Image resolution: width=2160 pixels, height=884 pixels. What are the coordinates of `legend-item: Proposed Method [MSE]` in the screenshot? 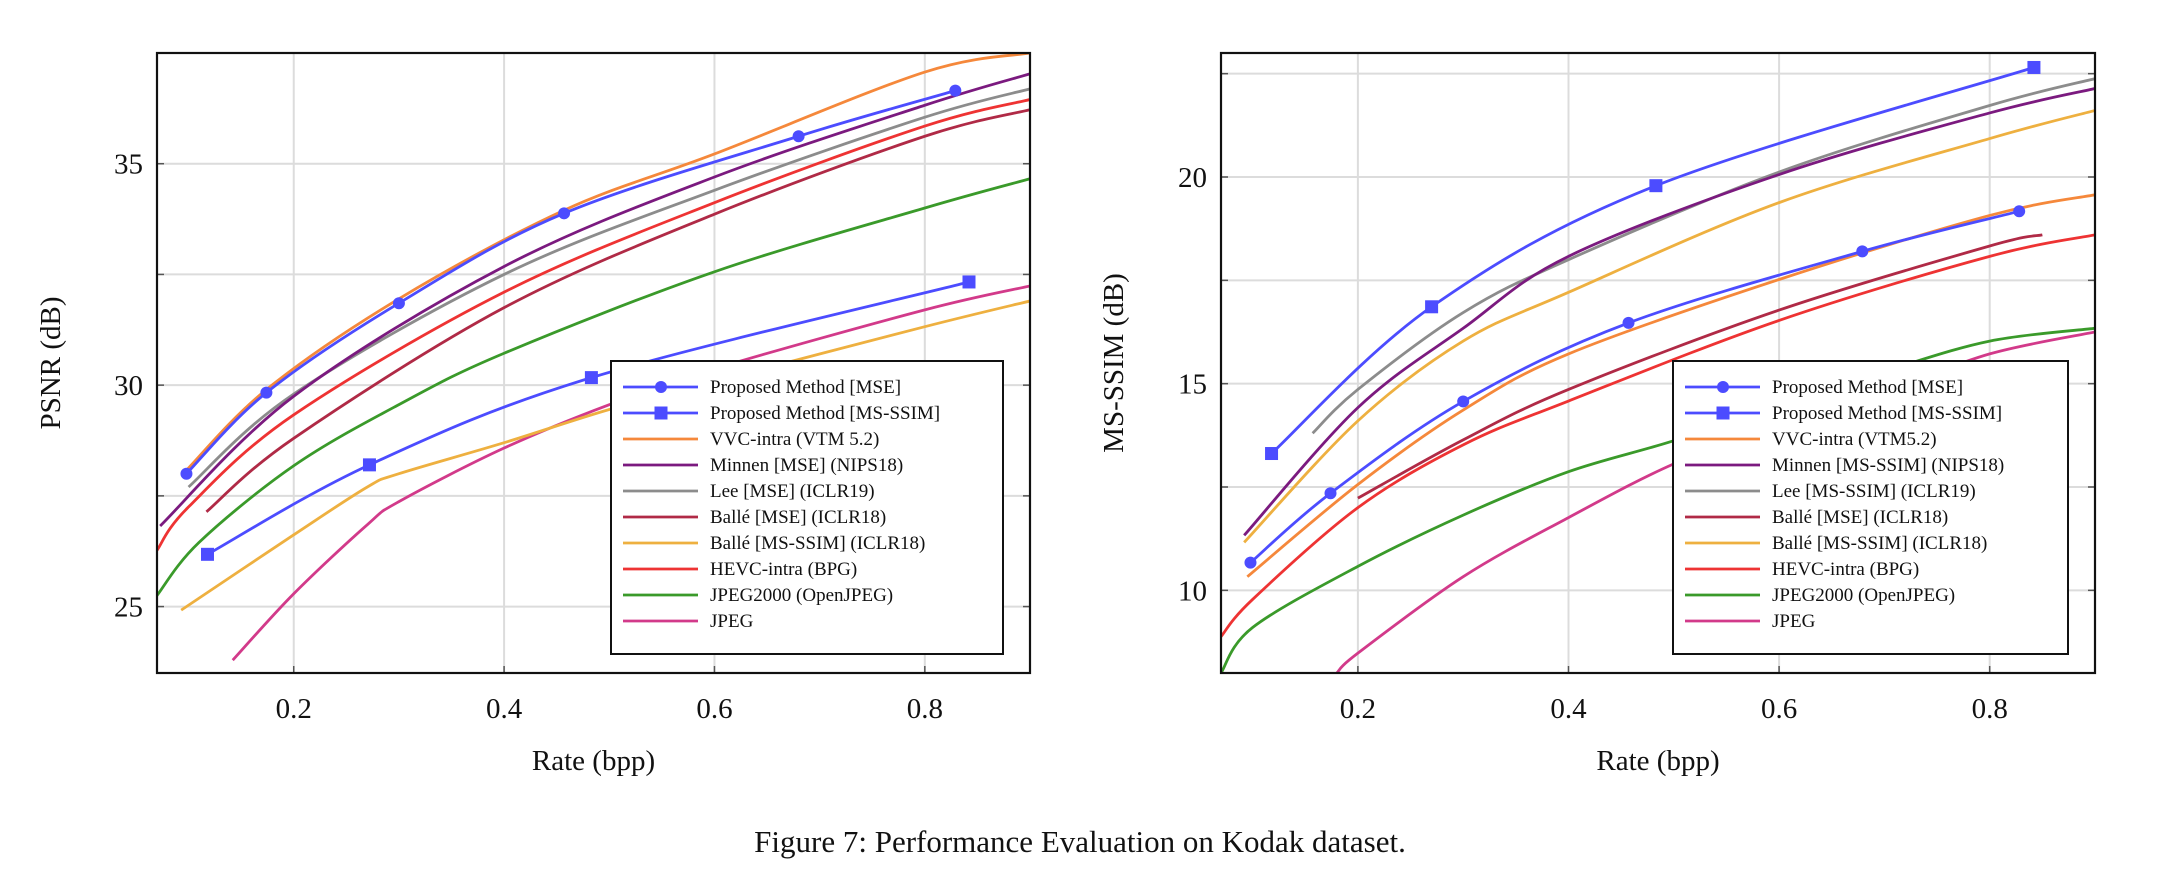 It's located at (1824, 387).